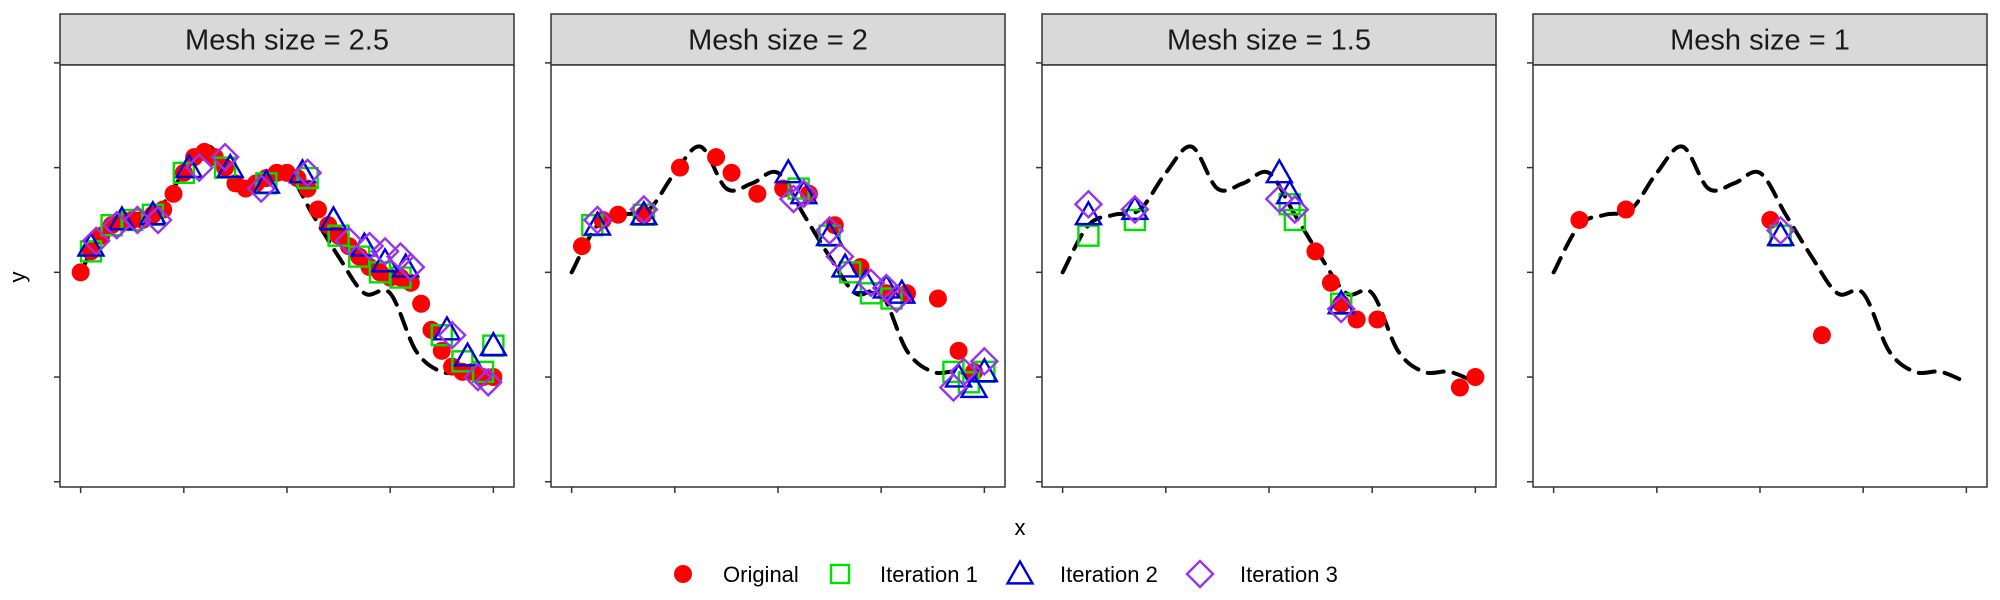 Image resolution: width=2000 pixels, height=600 pixels. What do you see at coordinates (17, 277) in the screenshot?
I see `y-axis-title: y` at bounding box center [17, 277].